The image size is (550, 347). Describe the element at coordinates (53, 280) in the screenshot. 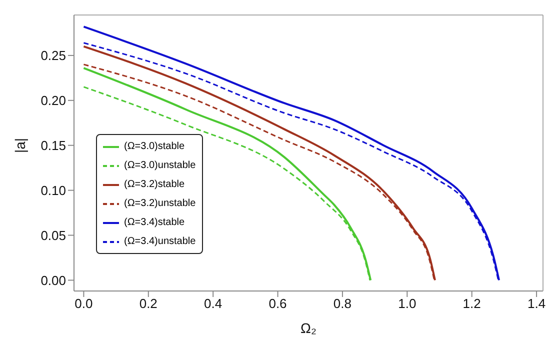

I see `y-tick-label: 0.00` at that location.